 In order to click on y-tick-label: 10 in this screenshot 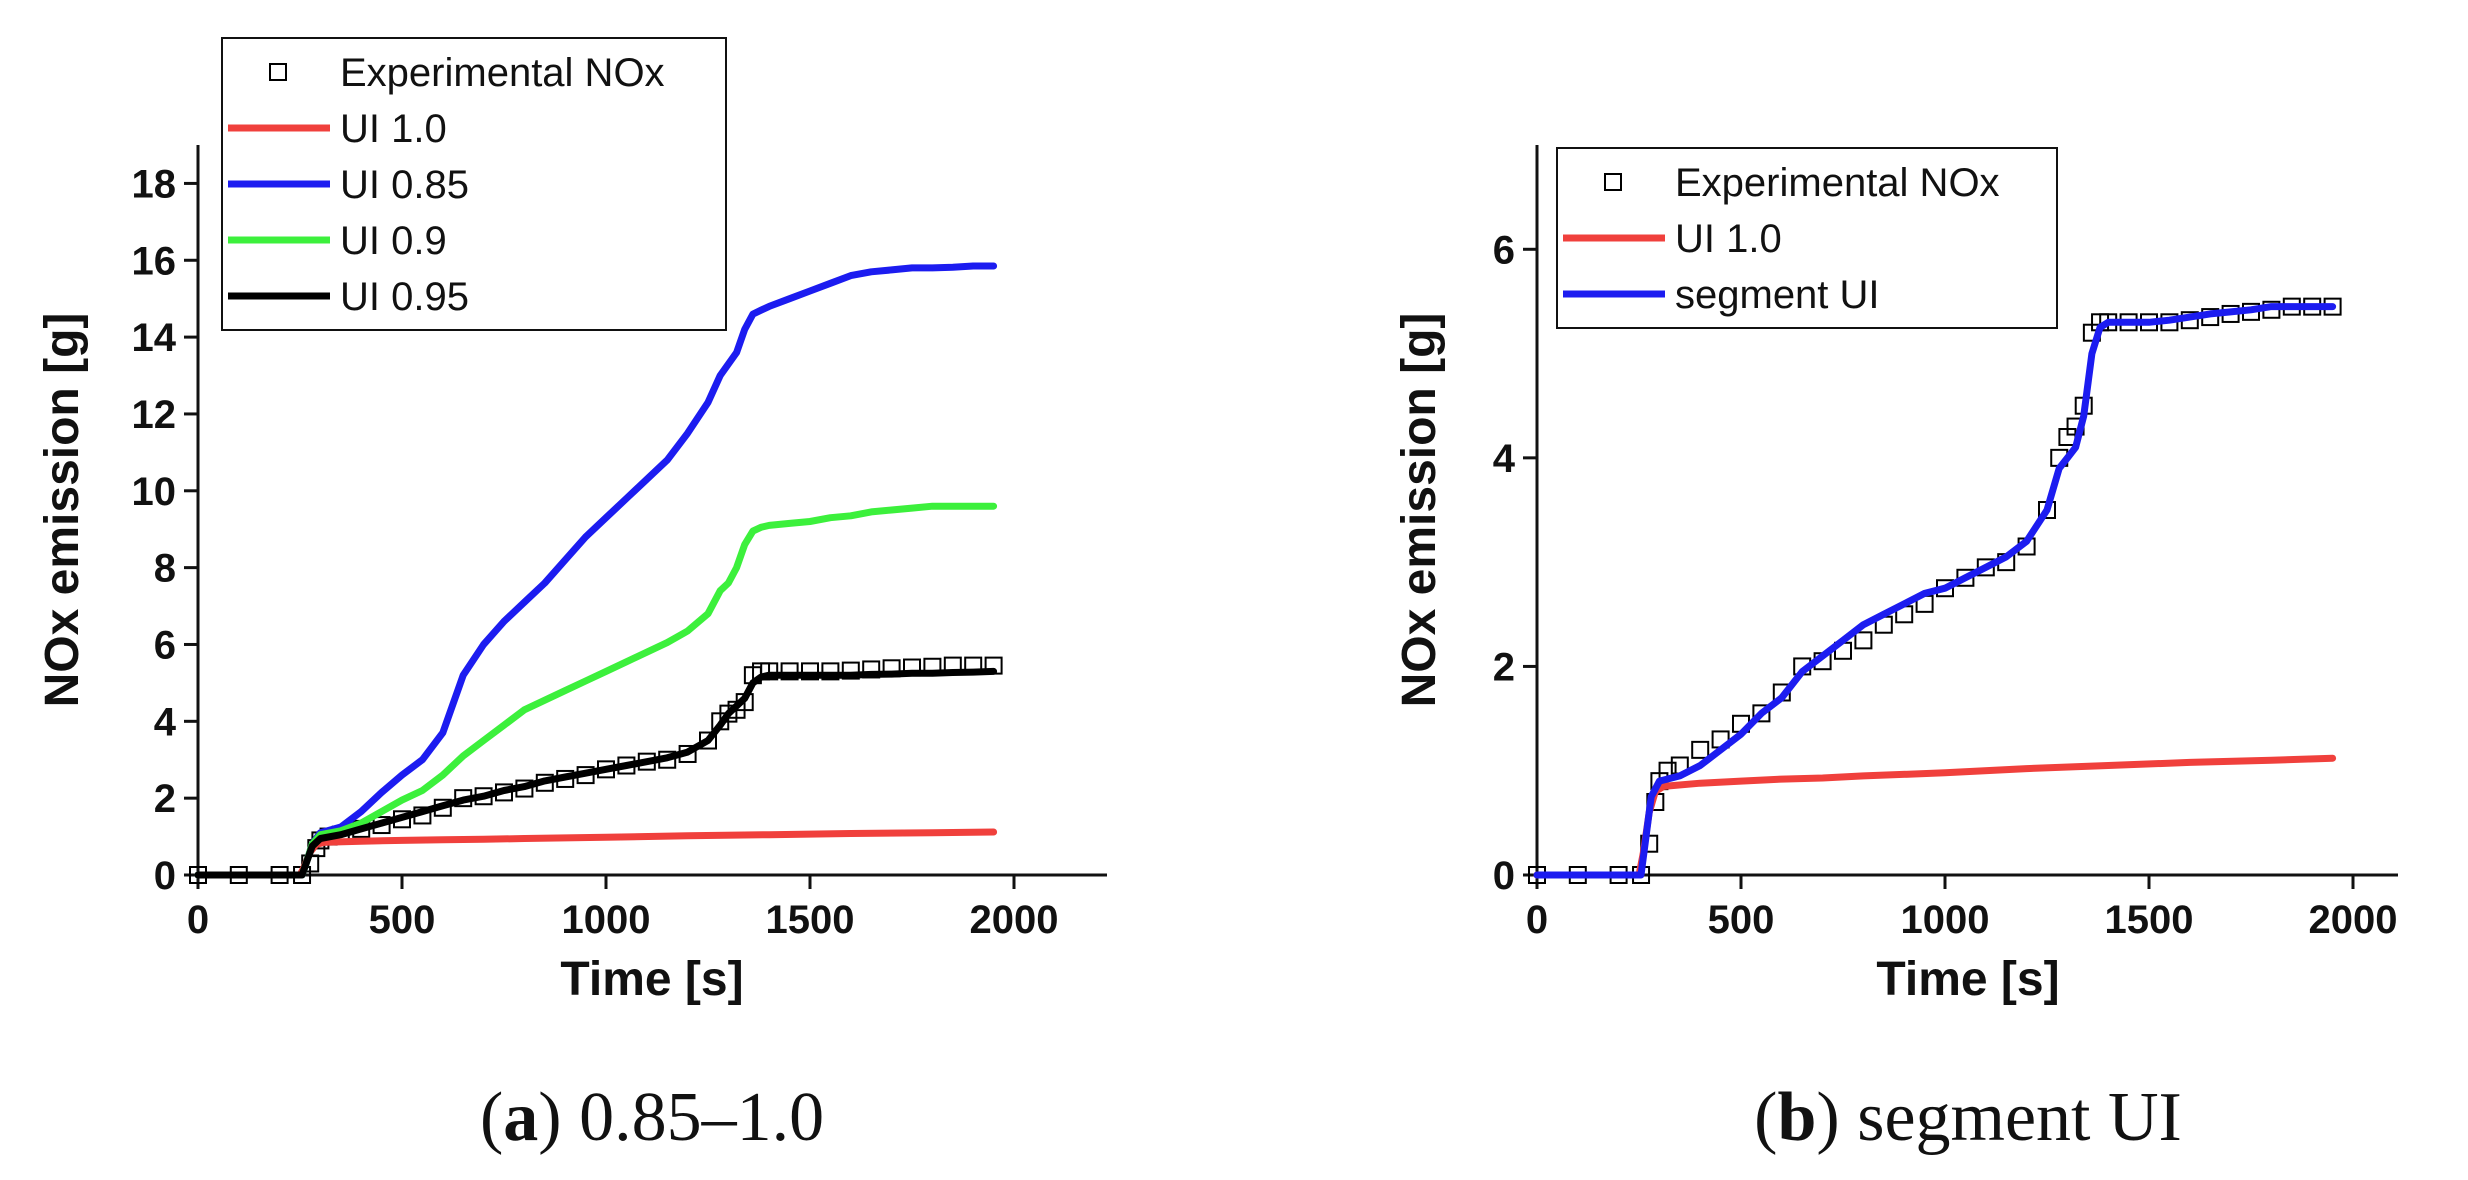, I will do `click(154, 492)`.